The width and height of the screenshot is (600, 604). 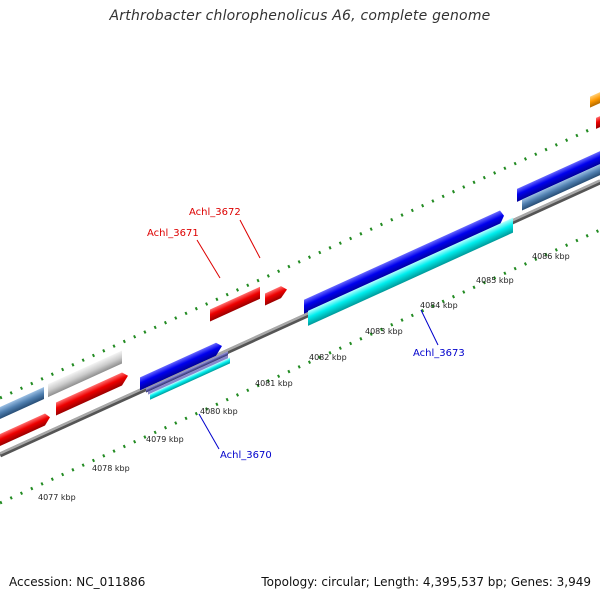 I want to click on kbp-label-4078: 4078 kbp, so click(x=111, y=468).